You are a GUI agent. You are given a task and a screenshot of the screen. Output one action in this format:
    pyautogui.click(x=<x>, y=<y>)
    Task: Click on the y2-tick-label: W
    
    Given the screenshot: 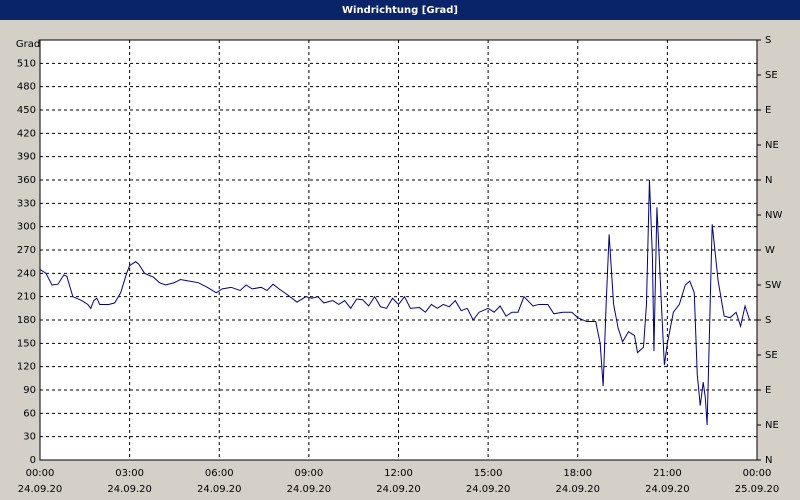 What is the action you would take?
    pyautogui.click(x=770, y=250)
    